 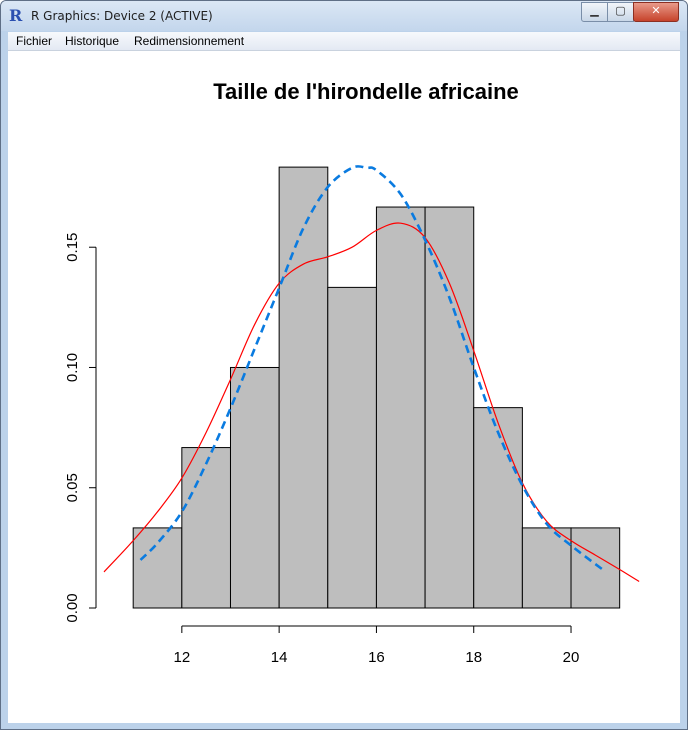 I want to click on menu-item-fichier: Fichier, so click(x=34, y=41).